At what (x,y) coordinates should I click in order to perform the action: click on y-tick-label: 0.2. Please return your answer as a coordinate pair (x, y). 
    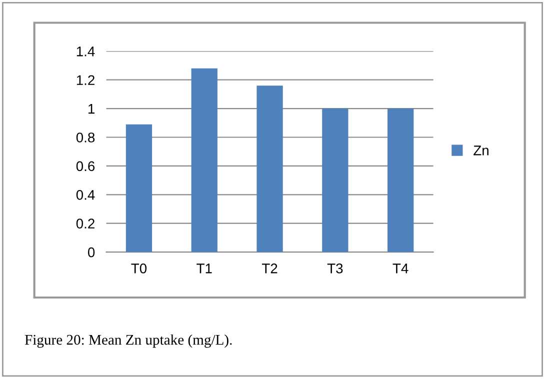
    Looking at the image, I should click on (85, 223).